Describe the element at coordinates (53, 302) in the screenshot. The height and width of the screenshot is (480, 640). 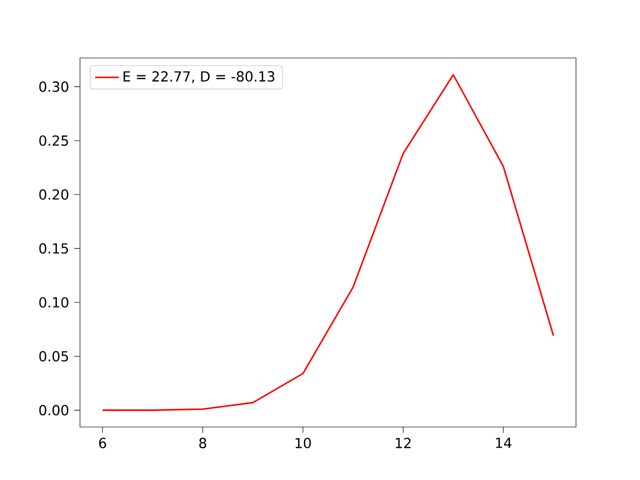
I see `y-tick-label: 0.10` at that location.